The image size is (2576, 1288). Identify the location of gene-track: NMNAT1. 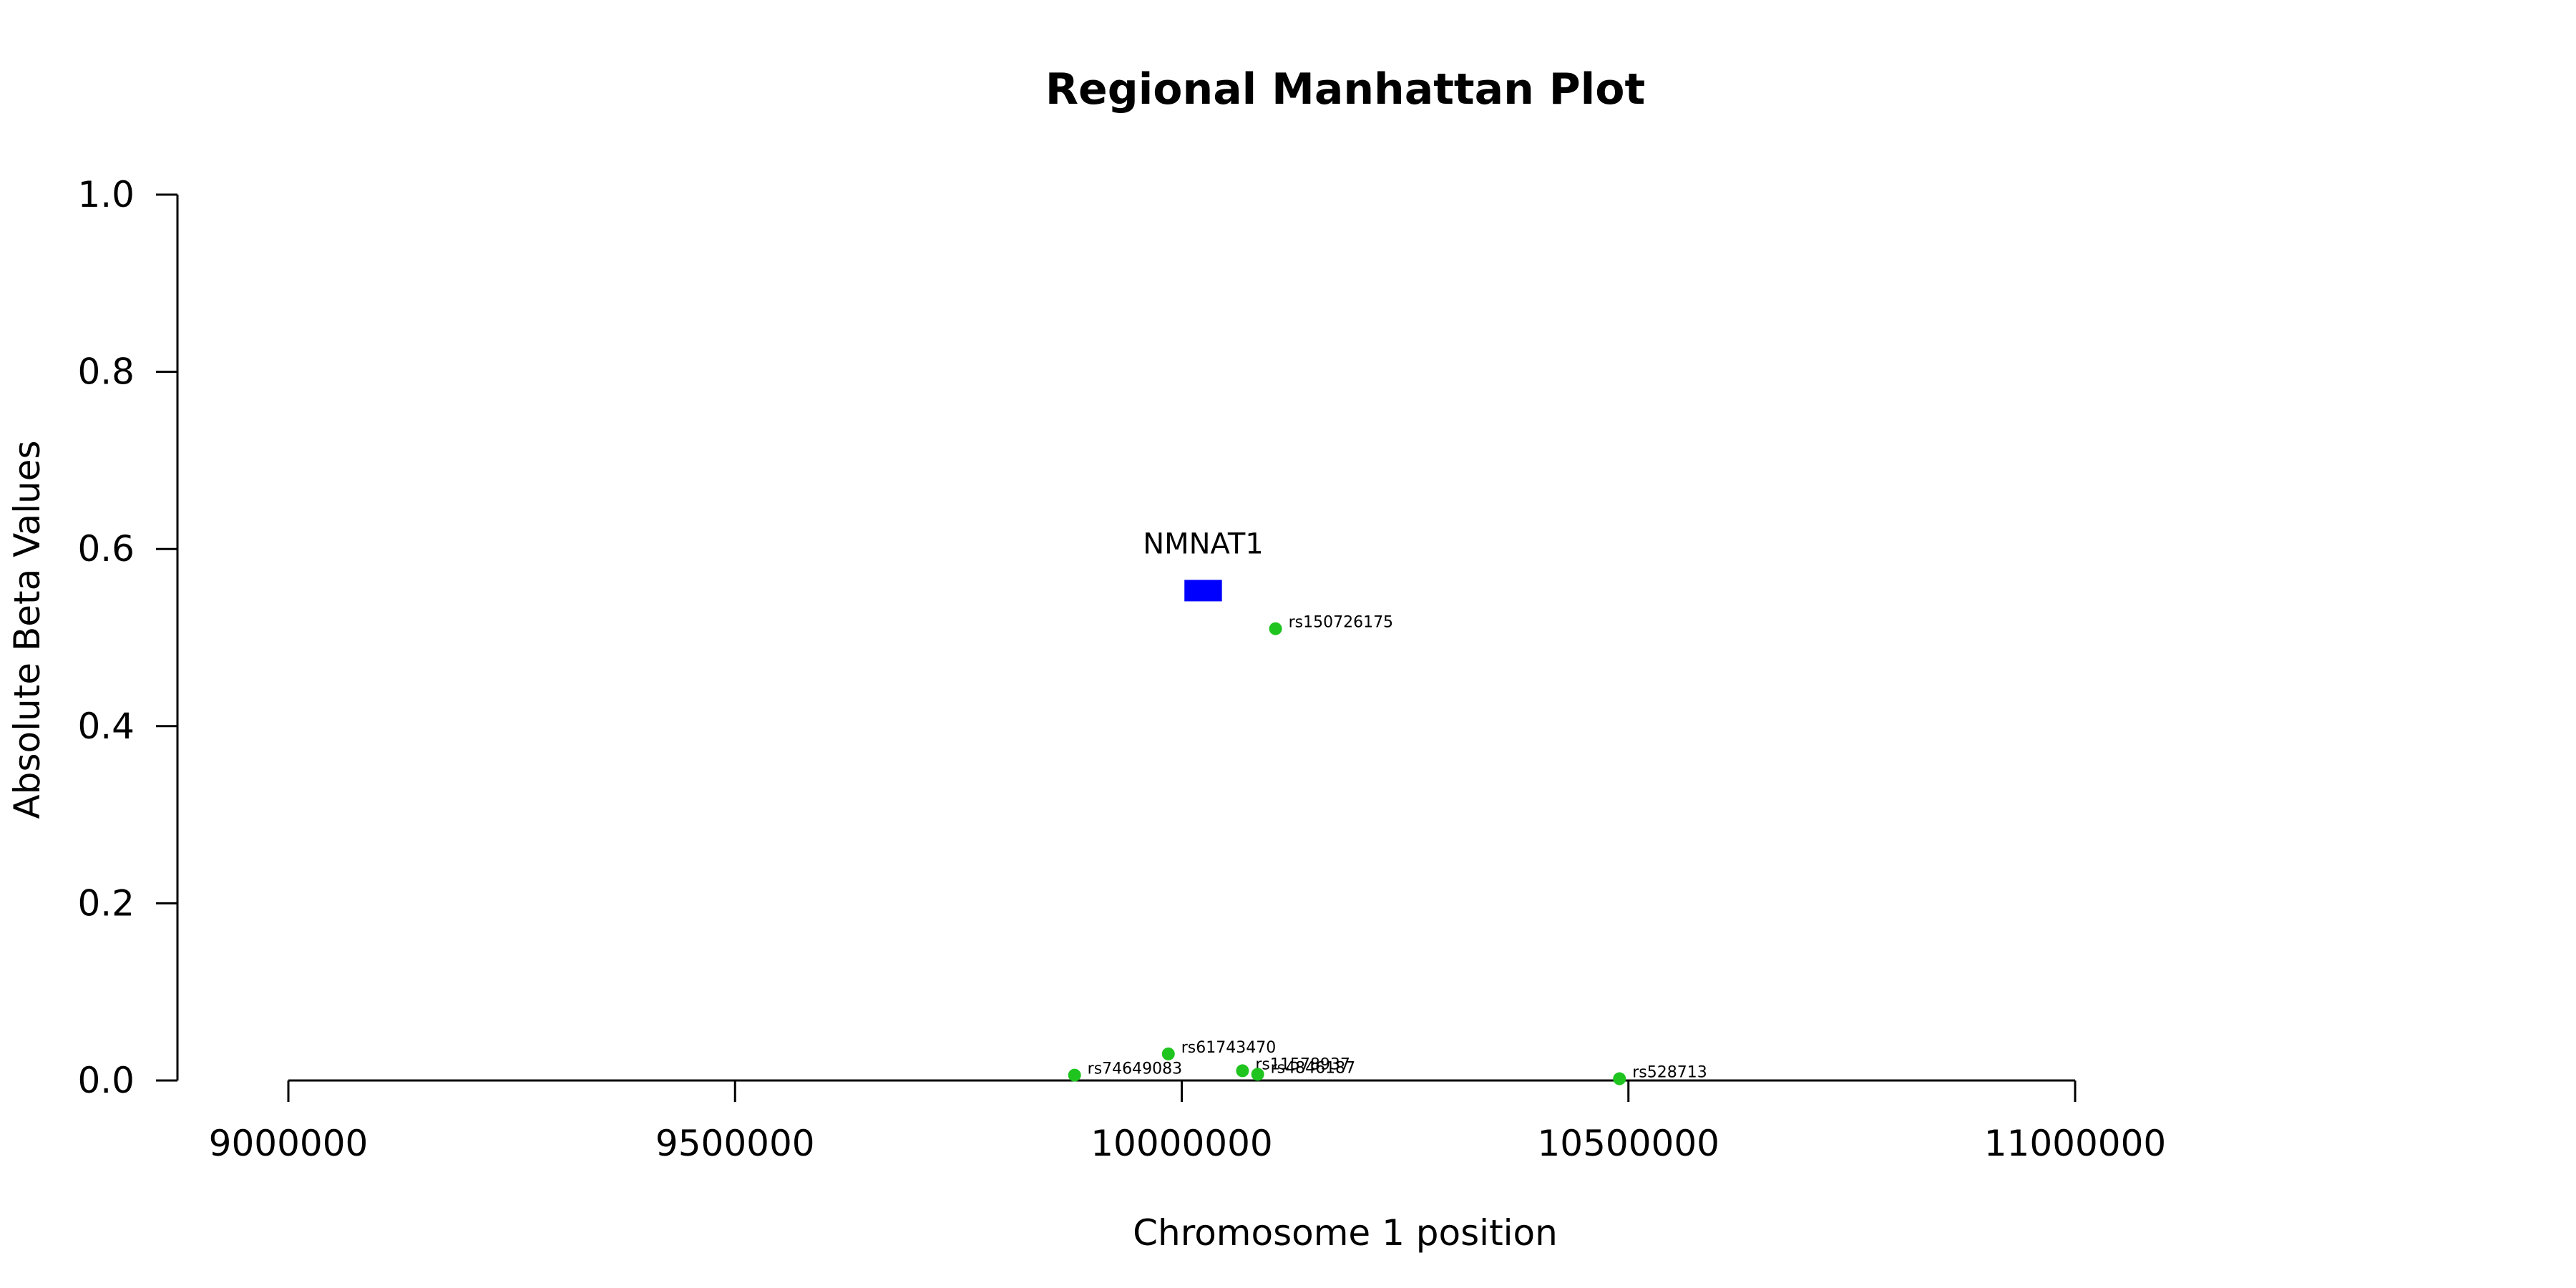
(1203, 564).